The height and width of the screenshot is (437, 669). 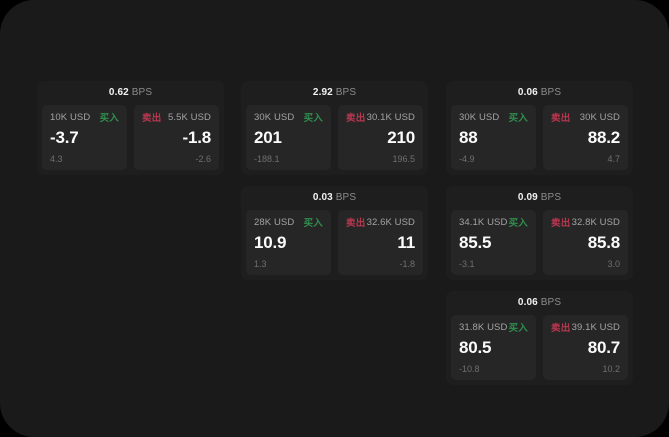 What do you see at coordinates (483, 222) in the screenshot?
I see `buy-size-label: 34.1K USD` at bounding box center [483, 222].